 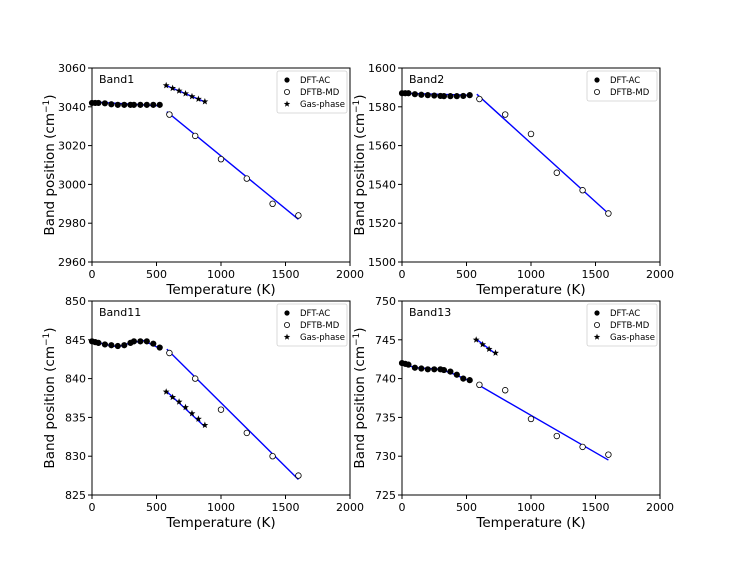 I want to click on y-tick-label: 1500, so click(x=382, y=262).